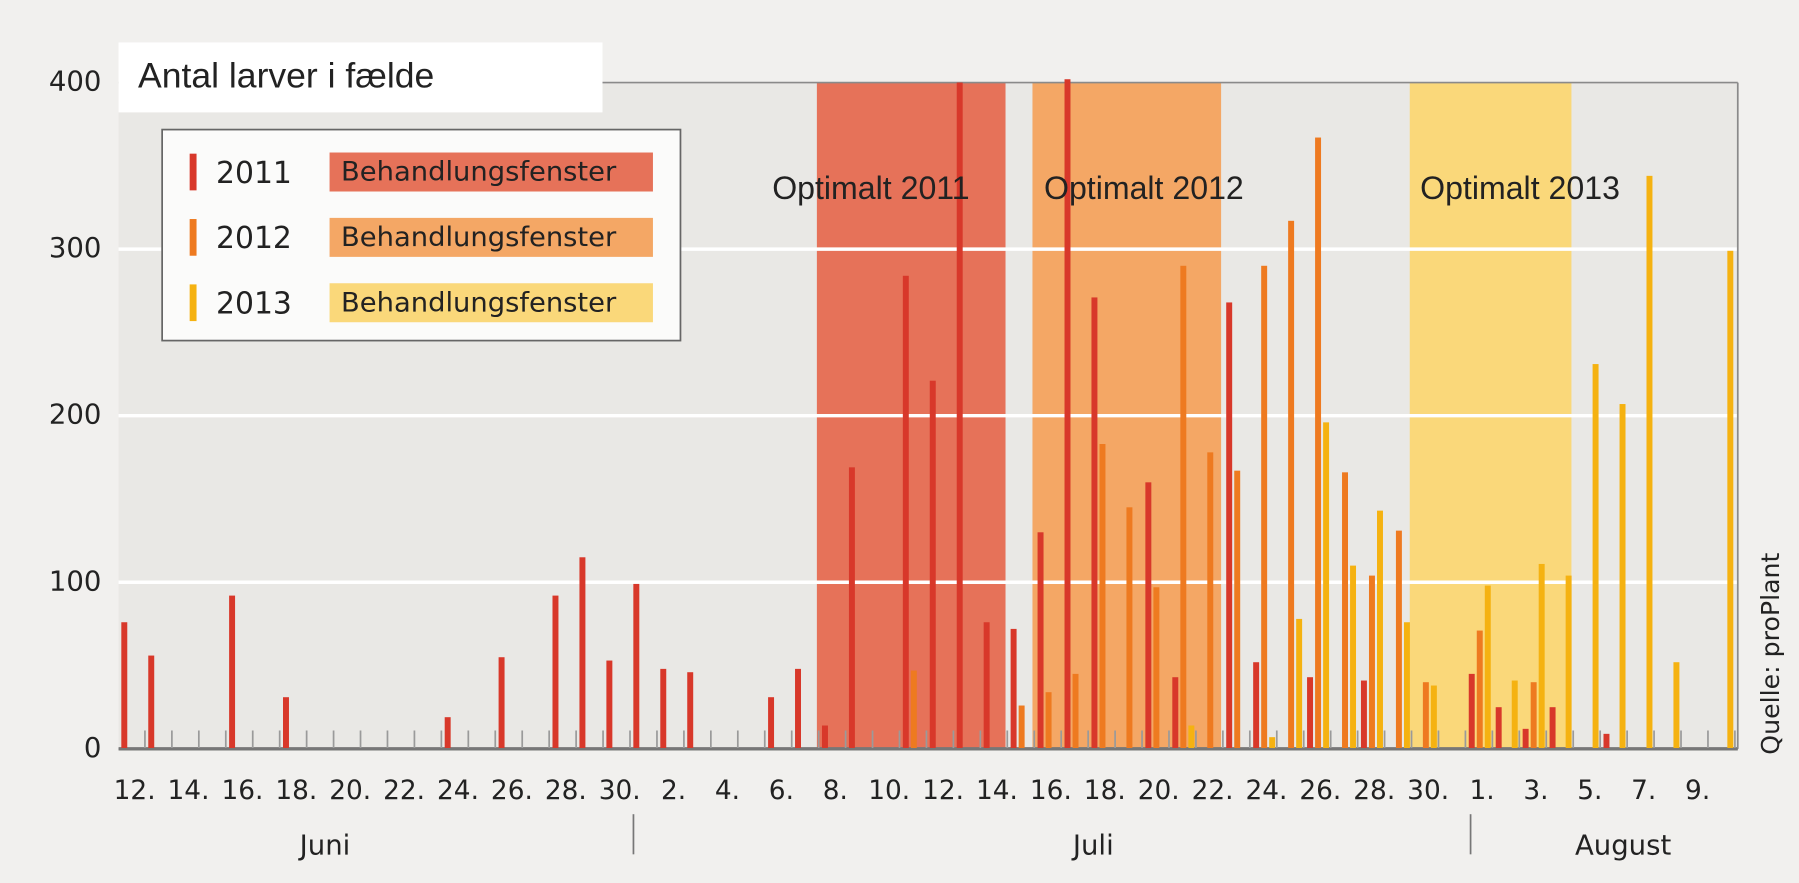 Image resolution: width=1799 pixels, height=883 pixels. Describe the element at coordinates (75, 248) in the screenshot. I see `y-tick-label: 300` at that location.